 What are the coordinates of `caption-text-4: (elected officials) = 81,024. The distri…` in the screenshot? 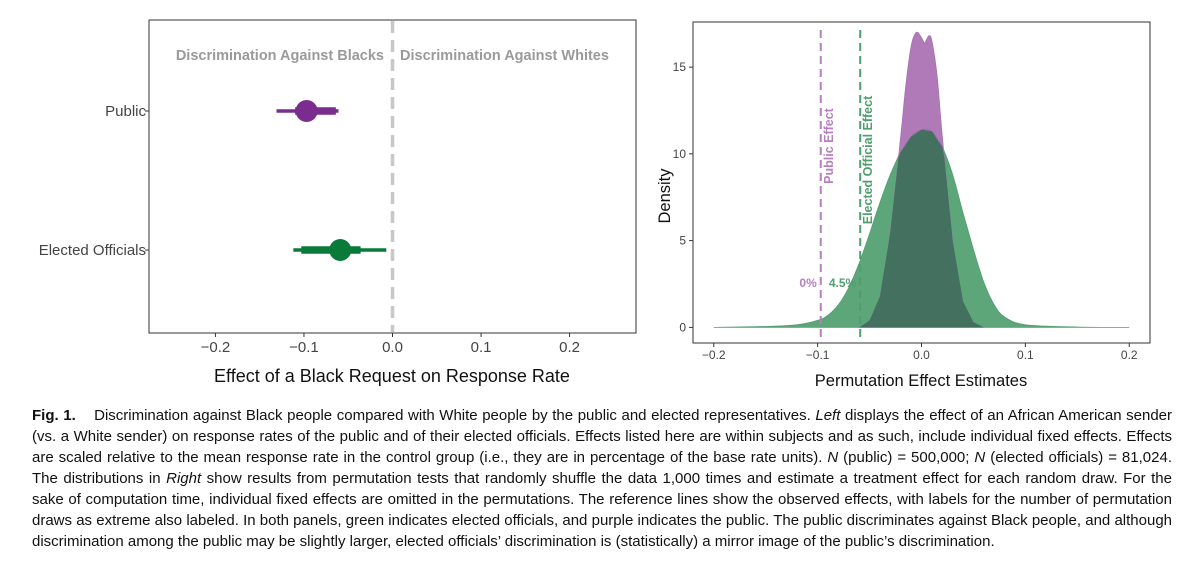 It's located at (602, 468).